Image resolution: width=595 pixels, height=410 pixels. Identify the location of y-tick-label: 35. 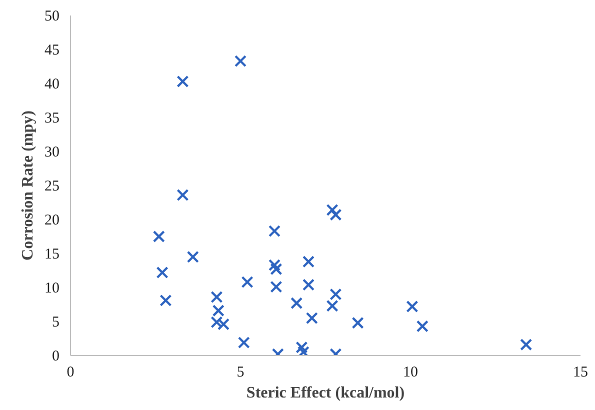
(52, 118).